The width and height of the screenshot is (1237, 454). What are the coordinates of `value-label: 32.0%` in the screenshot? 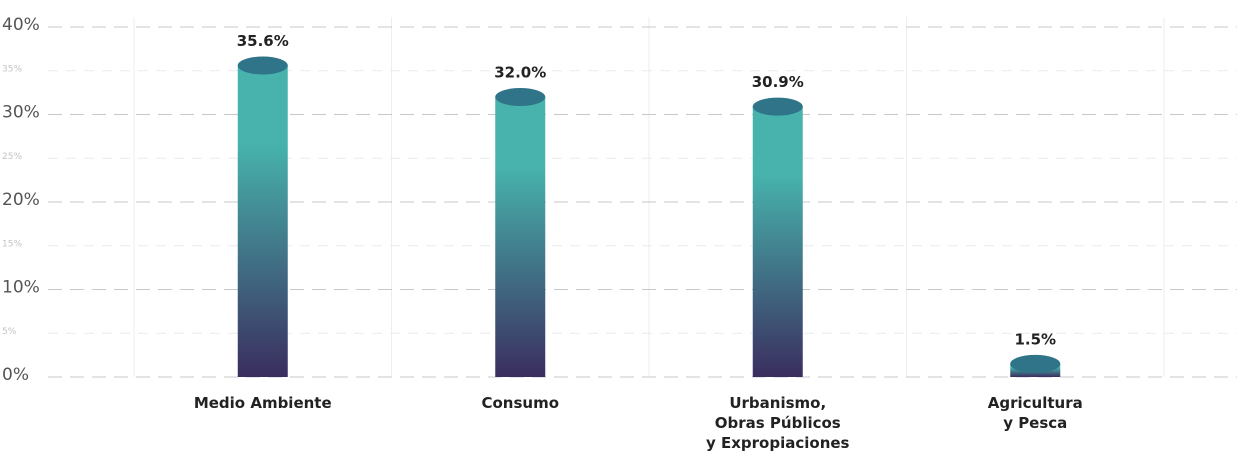 It's located at (520, 73).